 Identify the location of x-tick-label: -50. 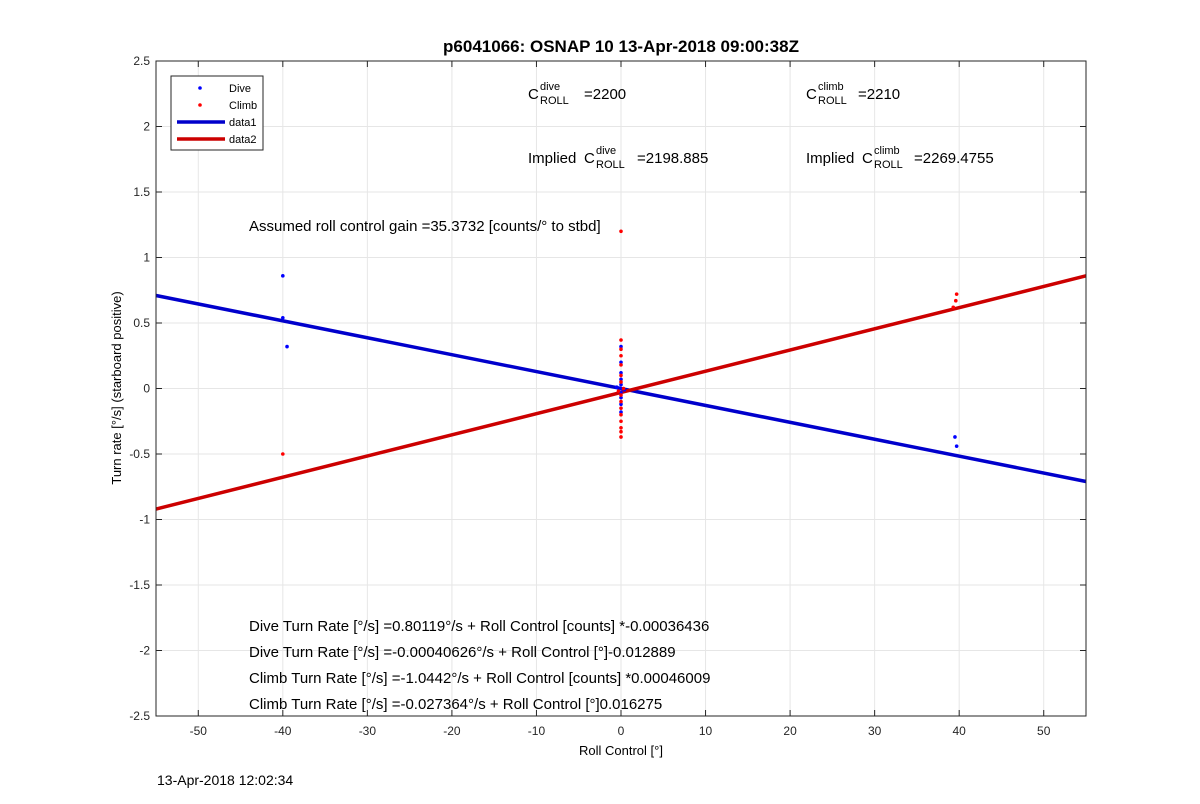
(199, 731).